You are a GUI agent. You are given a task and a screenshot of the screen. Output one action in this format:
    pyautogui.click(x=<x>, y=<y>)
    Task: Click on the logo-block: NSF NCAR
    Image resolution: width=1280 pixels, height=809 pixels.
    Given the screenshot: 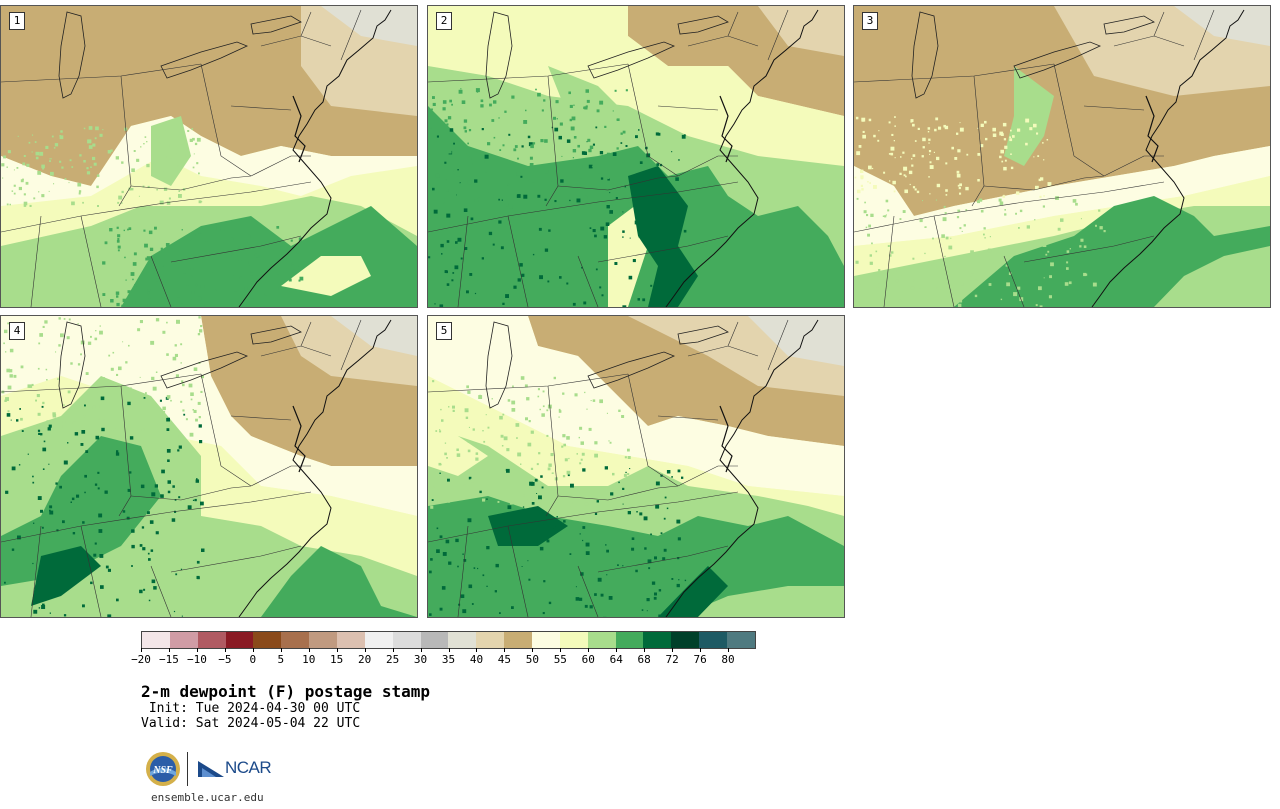 What is the action you would take?
    pyautogui.click(x=210, y=769)
    